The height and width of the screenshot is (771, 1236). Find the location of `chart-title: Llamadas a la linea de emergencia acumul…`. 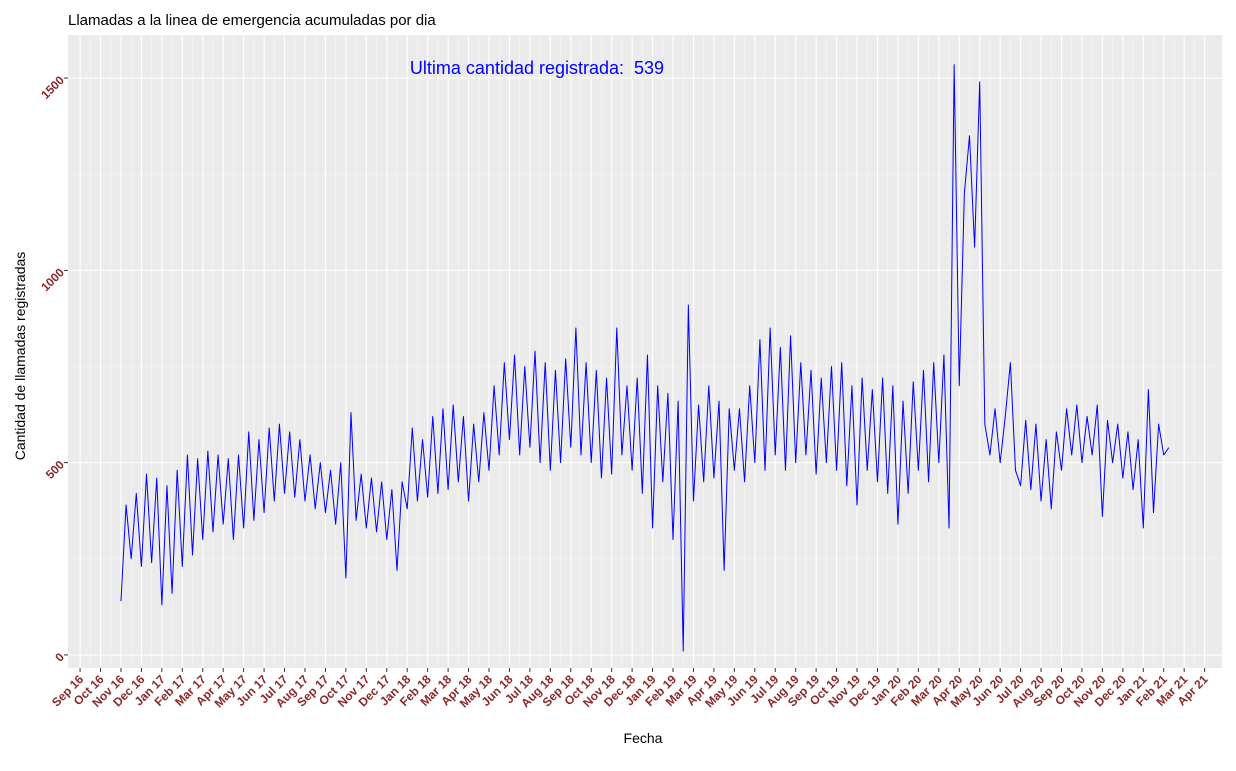

chart-title: Llamadas a la linea de emergencia acumul… is located at coordinates (252, 20).